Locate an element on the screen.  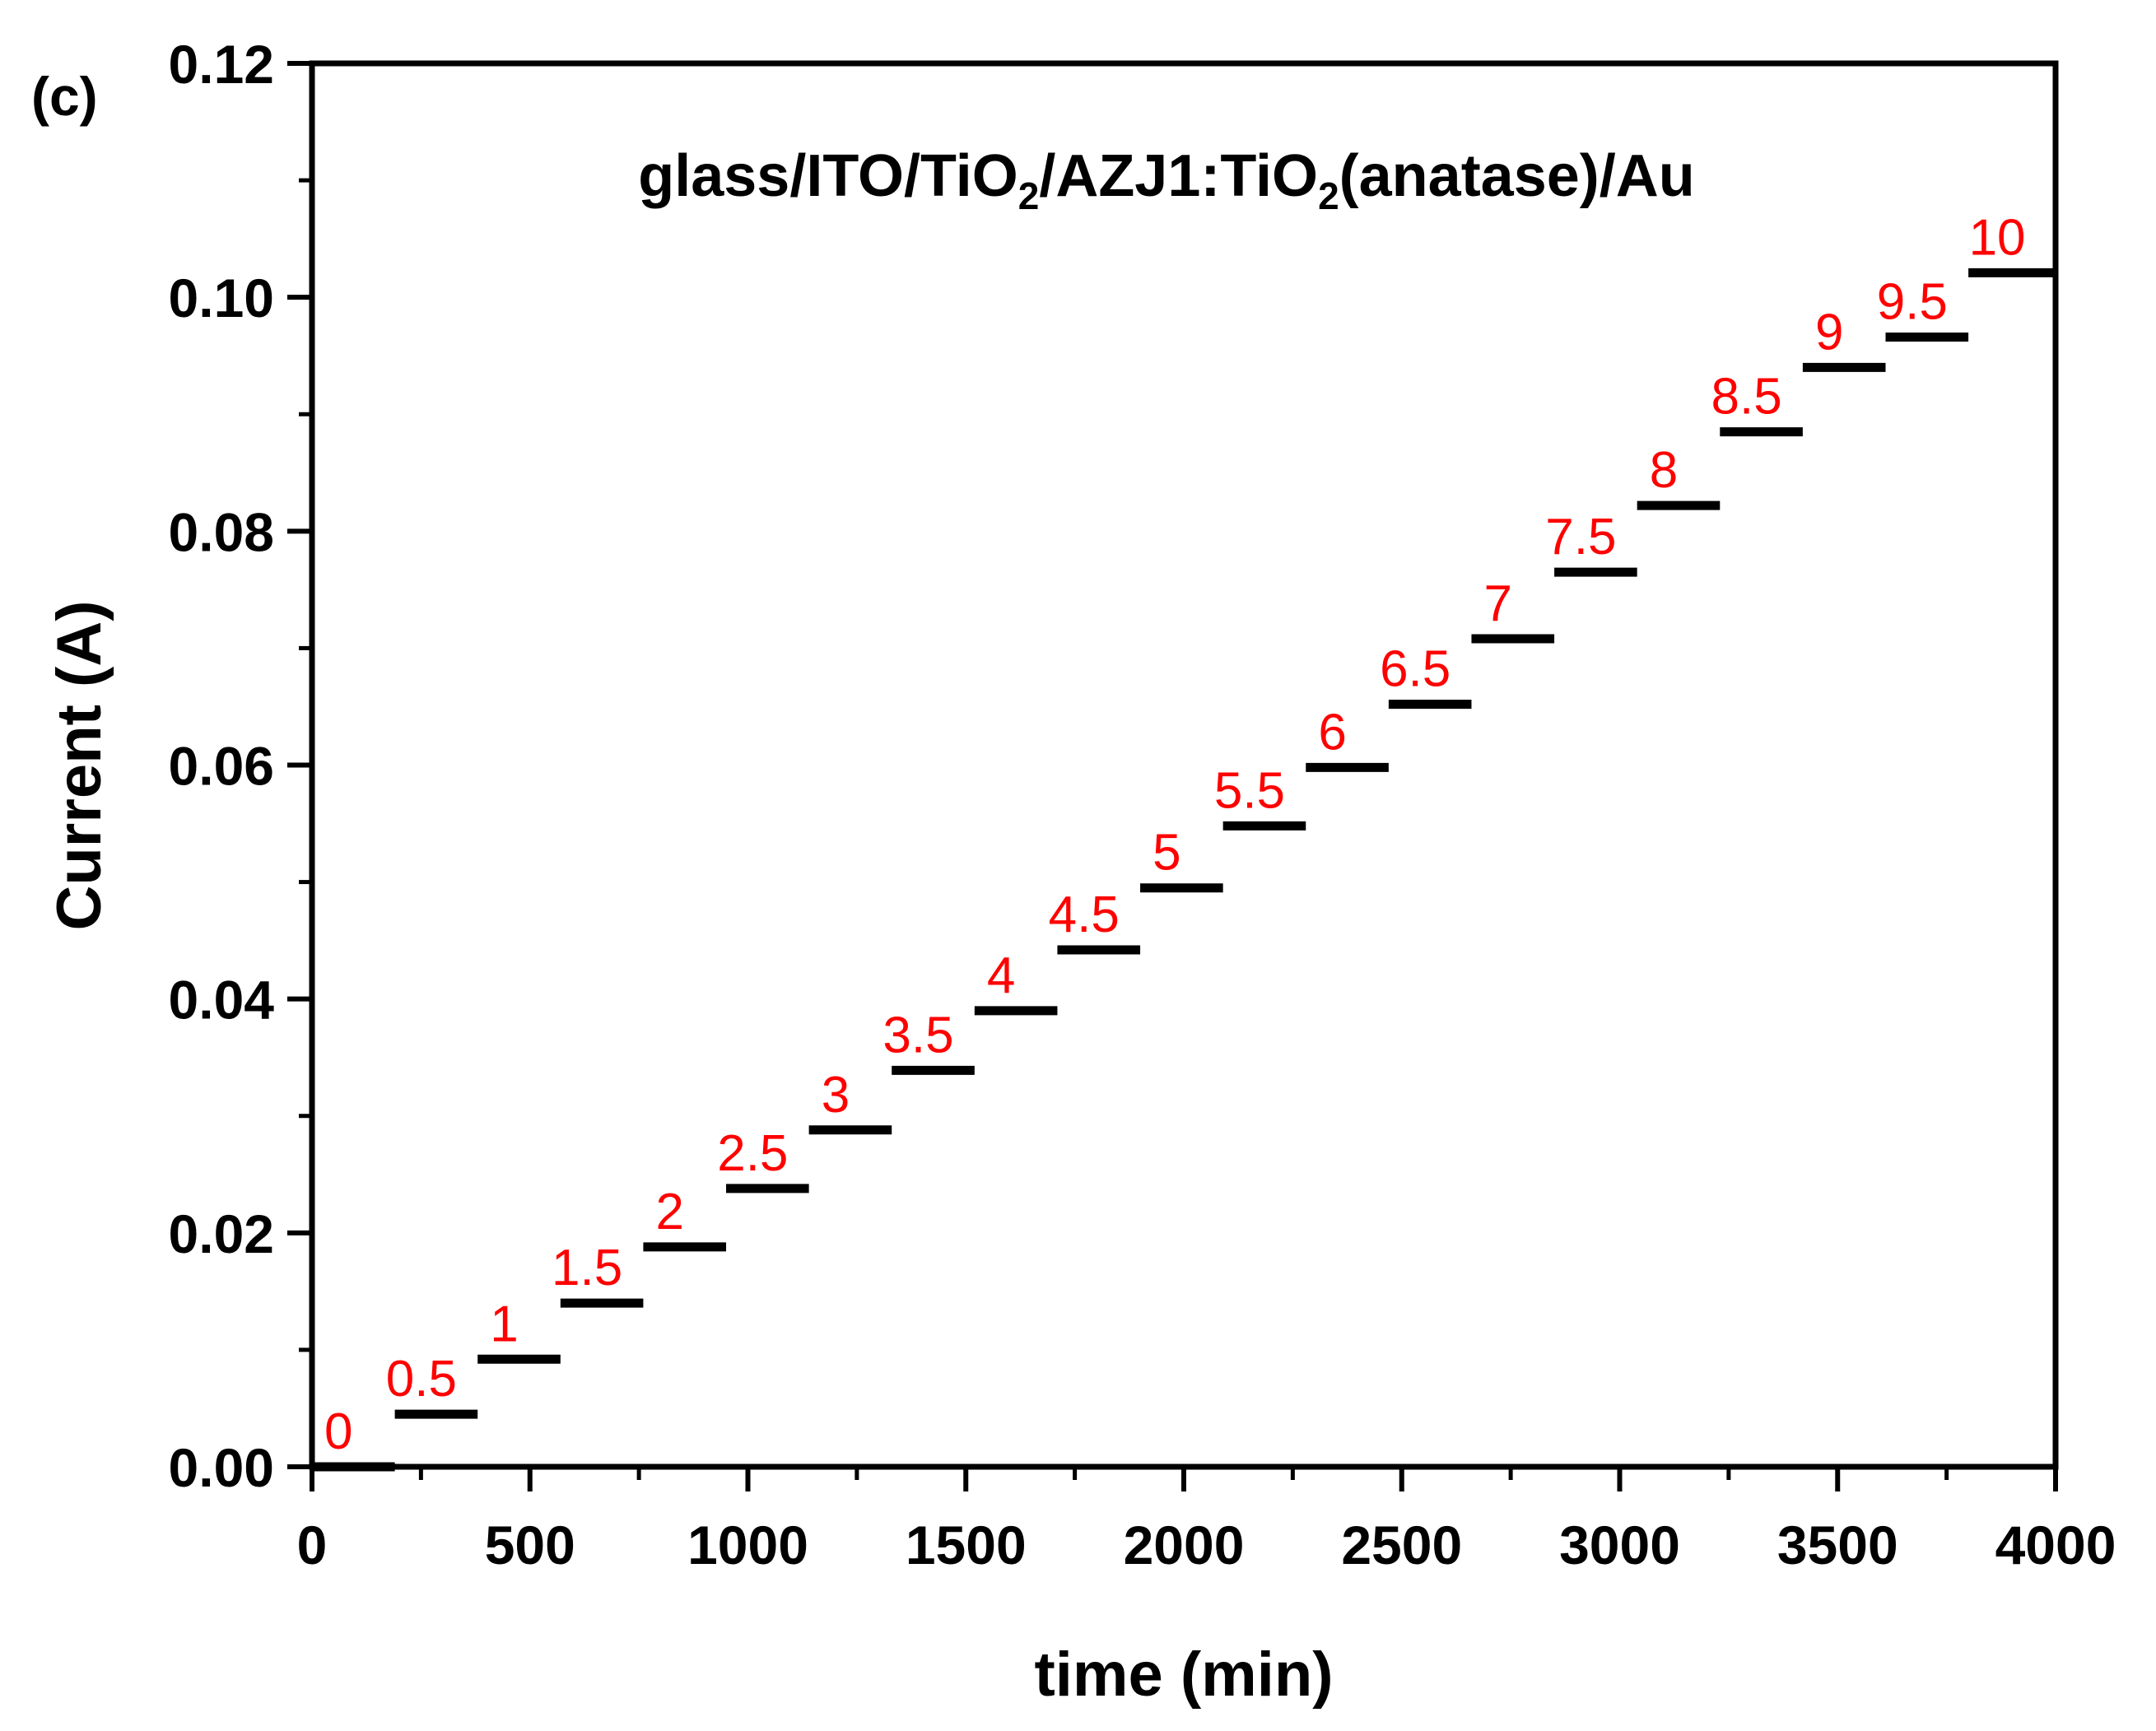
y-axis-label: Current (A) is located at coordinates (79, 765).